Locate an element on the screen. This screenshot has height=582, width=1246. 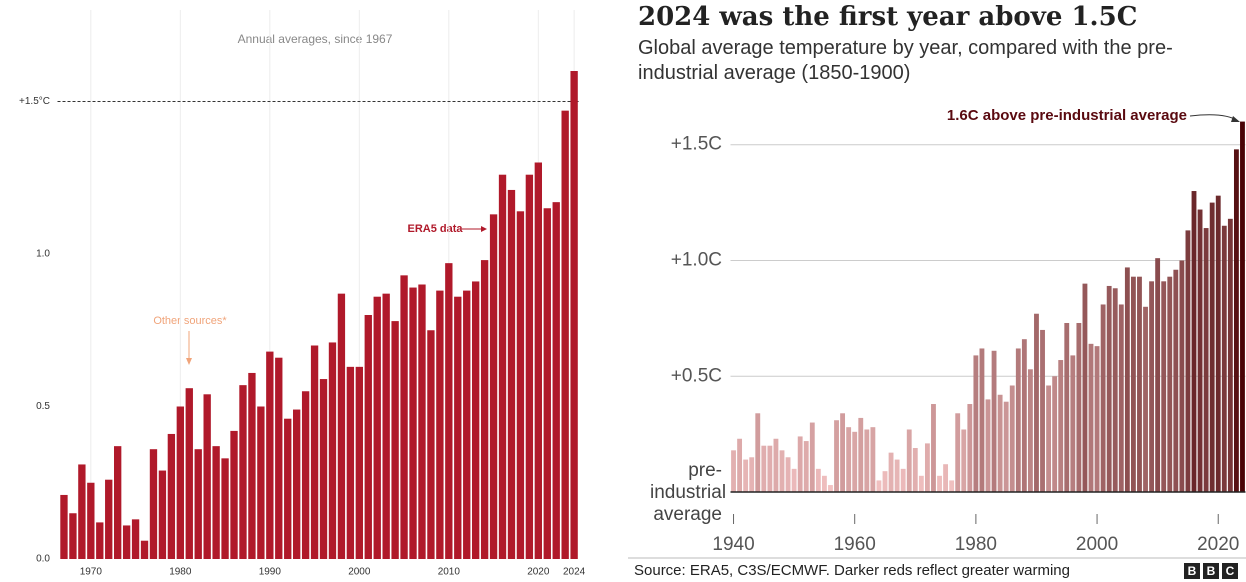
right-annotation: 1.6C above pre-industrial average is located at coordinates (1067, 115).